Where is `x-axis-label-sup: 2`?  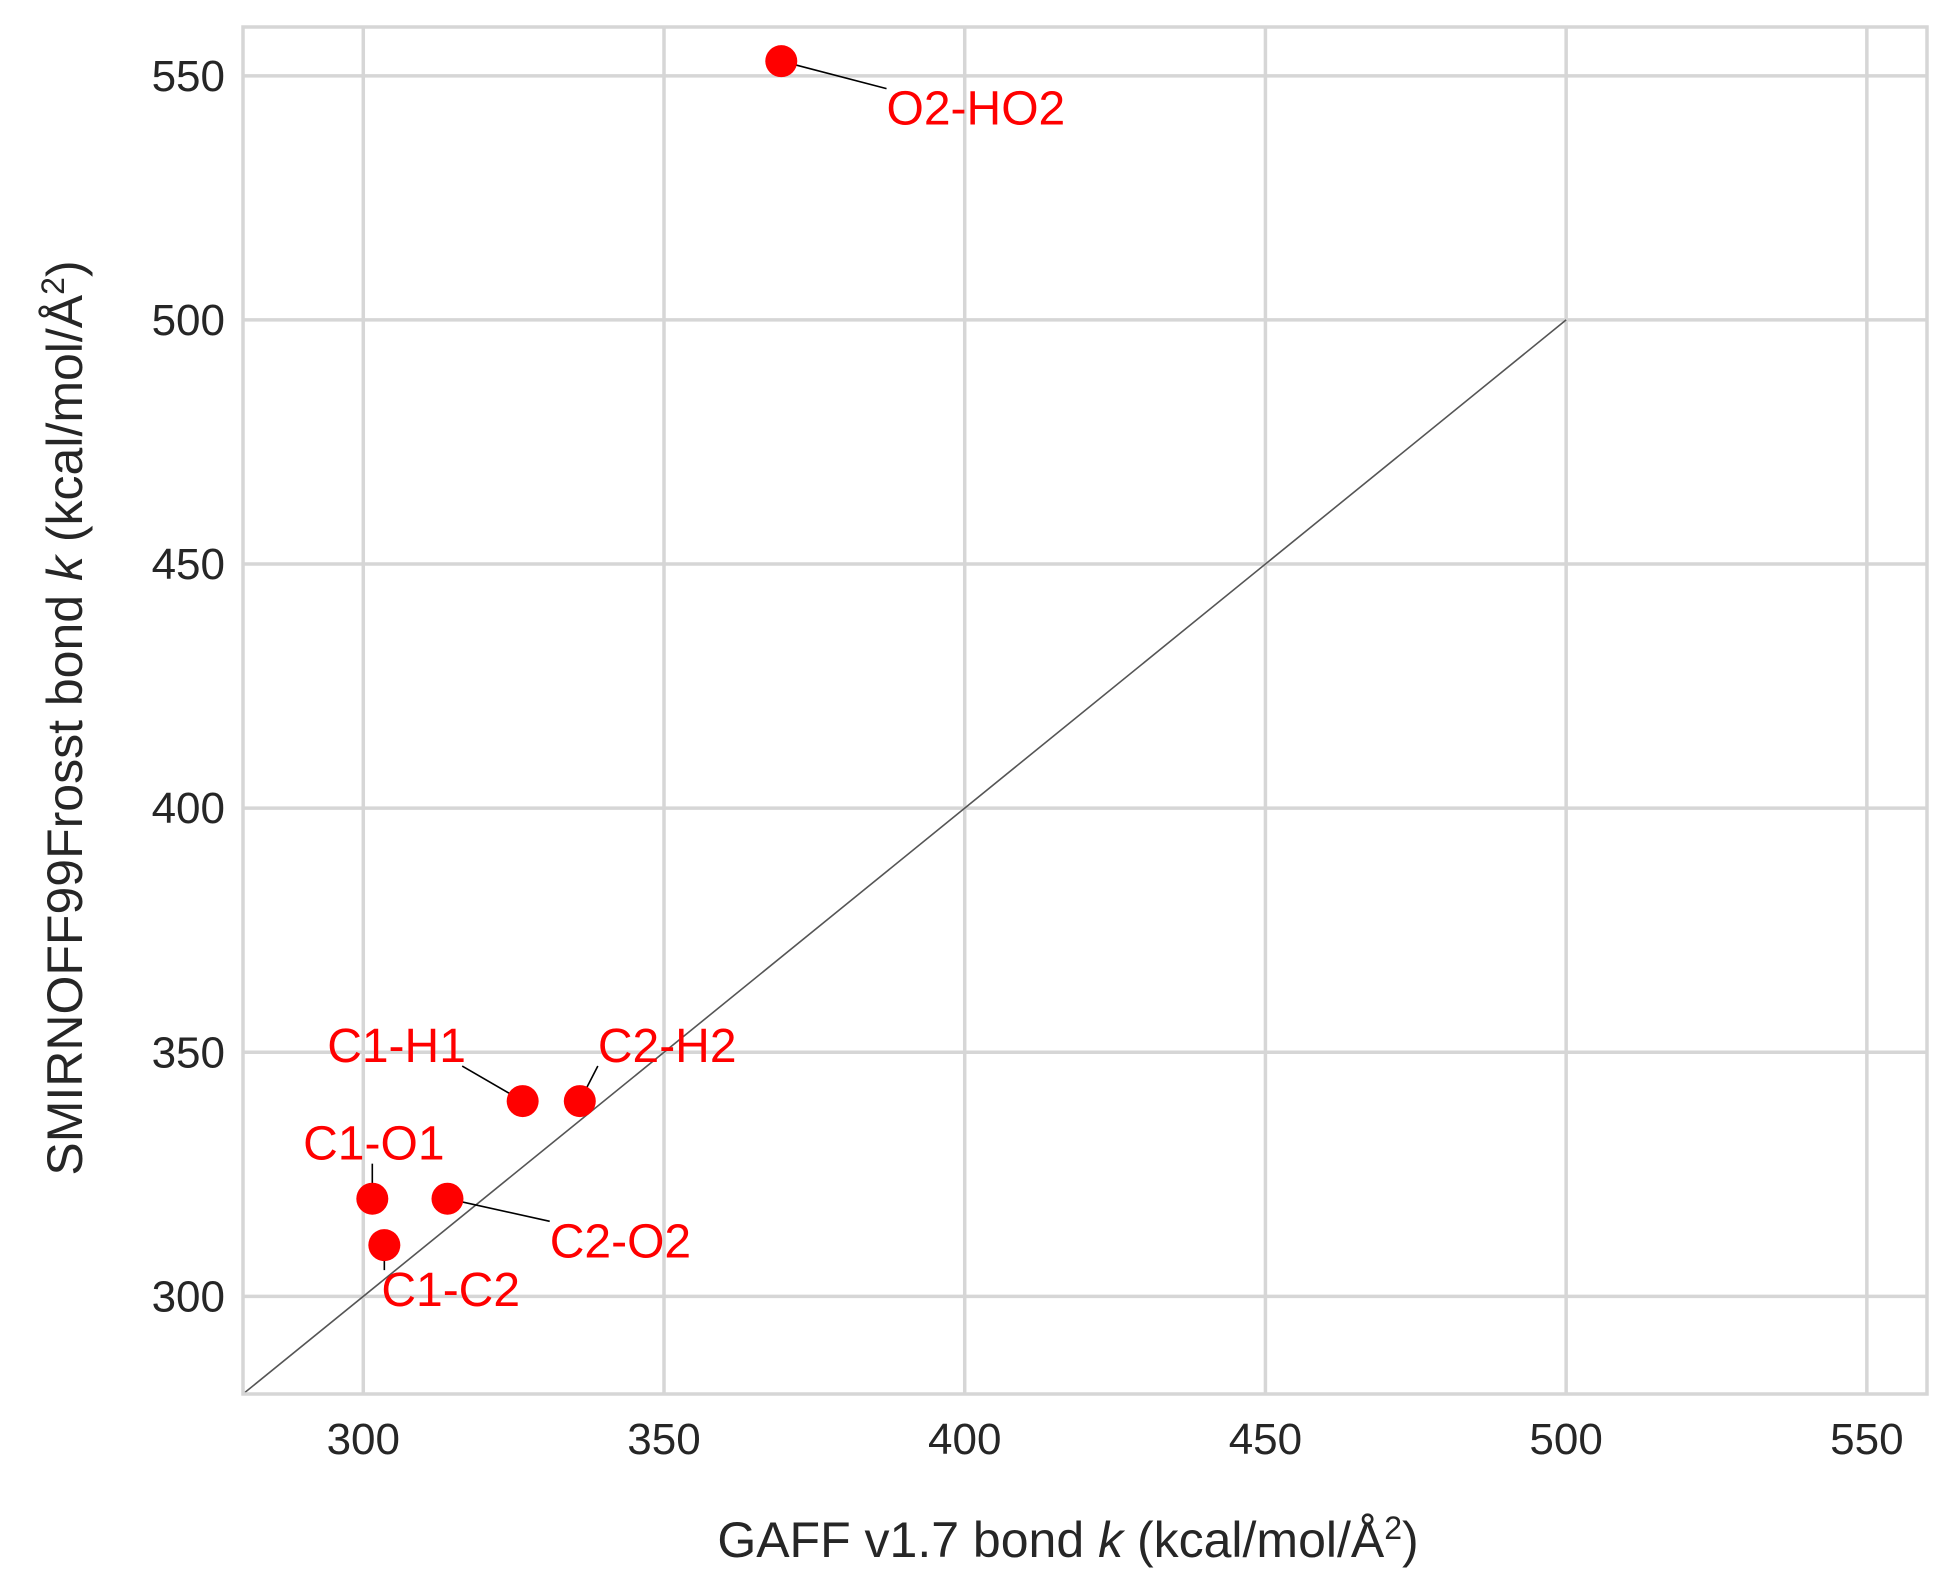 x-axis-label-sup: 2 is located at coordinates (1393, 1528).